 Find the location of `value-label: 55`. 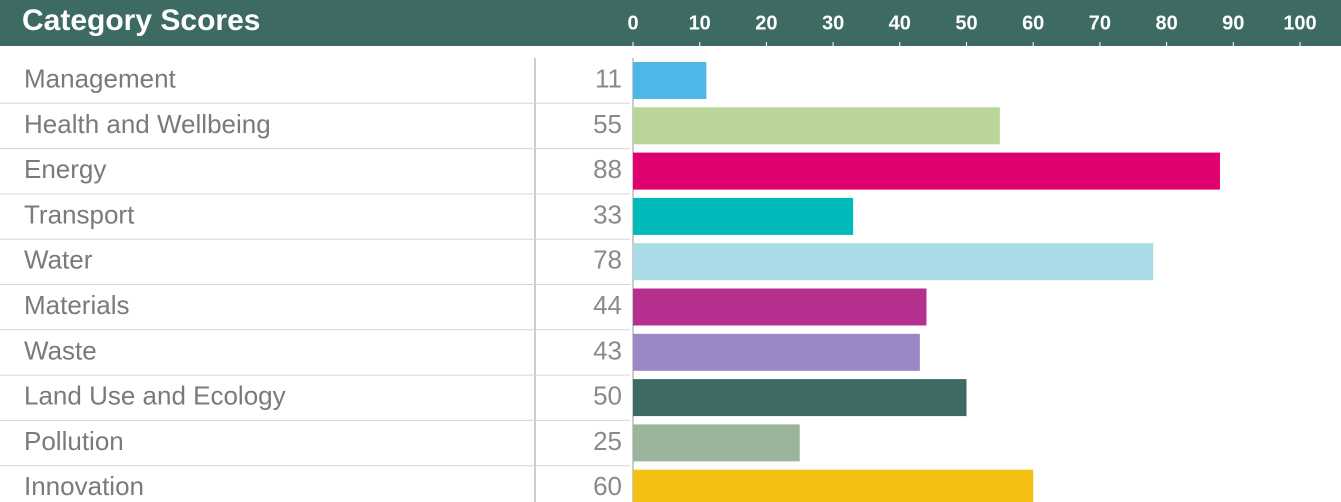

value-label: 55 is located at coordinates (607, 124).